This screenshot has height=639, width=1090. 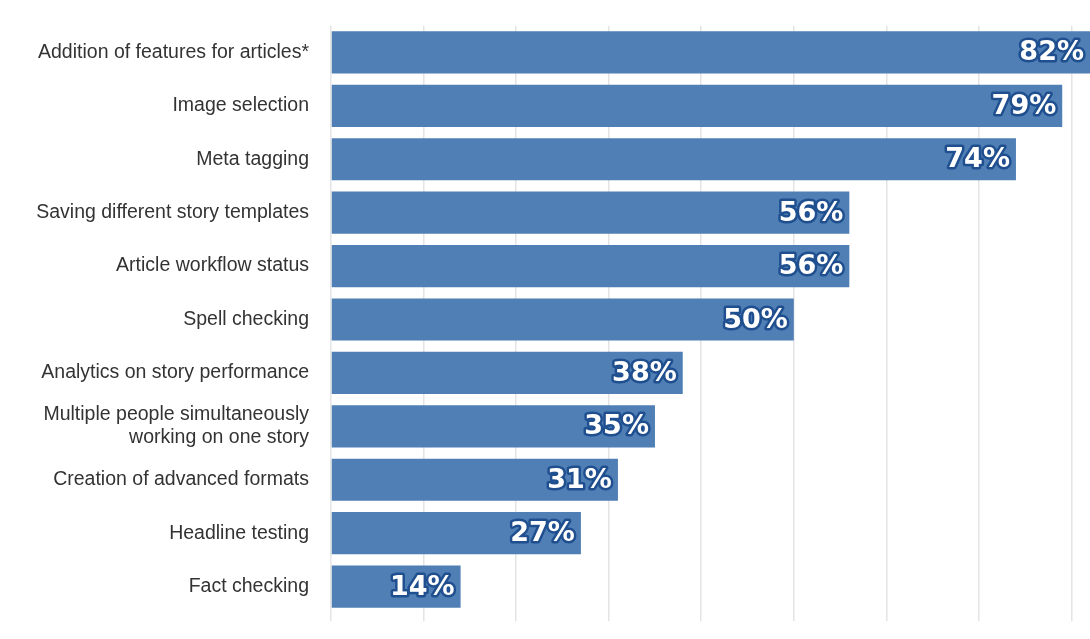 What do you see at coordinates (616, 425) in the screenshot?
I see `data-label: 35%` at bounding box center [616, 425].